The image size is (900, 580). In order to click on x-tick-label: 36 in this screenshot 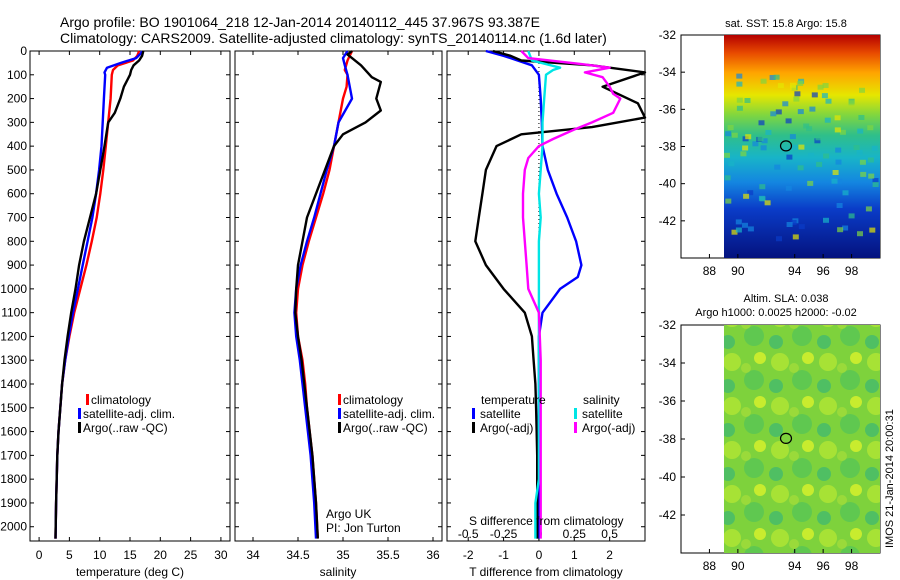, I will do `click(433, 555)`.